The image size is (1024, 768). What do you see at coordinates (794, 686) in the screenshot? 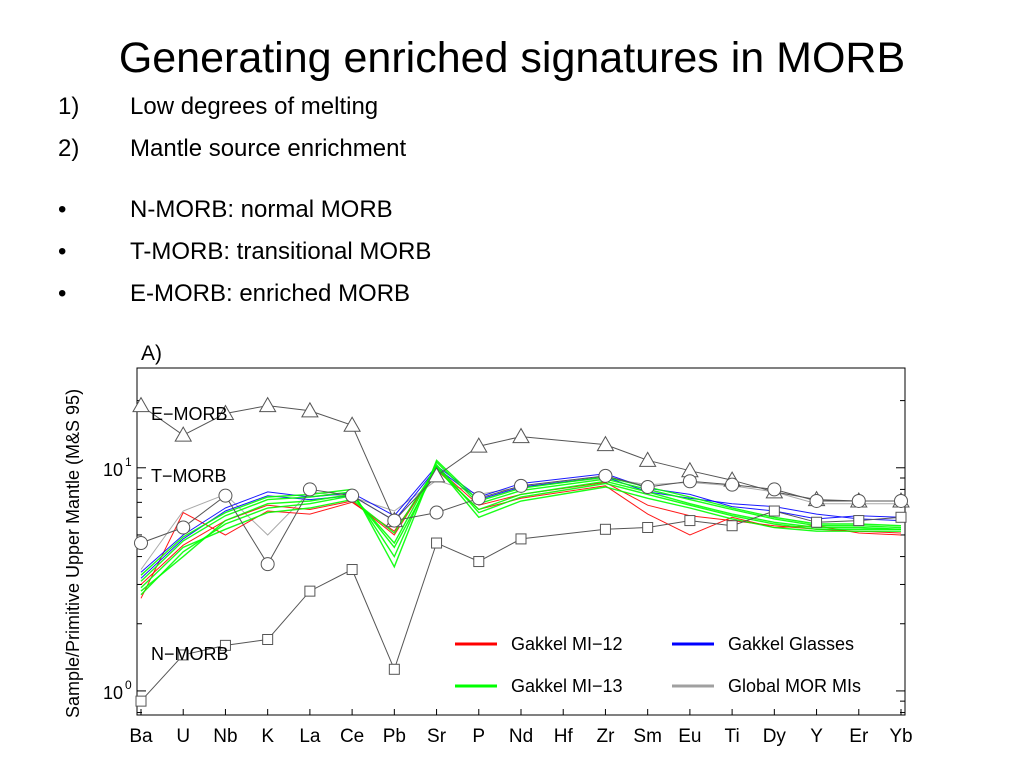
I see `legend-label: Global MOR MIs` at bounding box center [794, 686].